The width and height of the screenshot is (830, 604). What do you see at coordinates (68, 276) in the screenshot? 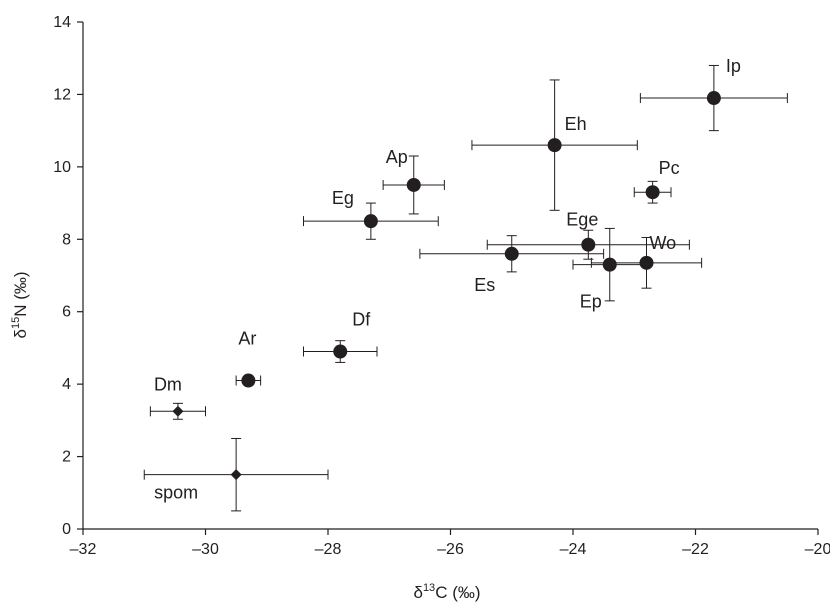
I see `y-axis-ticks: 0 2 4 6 8 10 12 14` at bounding box center [68, 276].